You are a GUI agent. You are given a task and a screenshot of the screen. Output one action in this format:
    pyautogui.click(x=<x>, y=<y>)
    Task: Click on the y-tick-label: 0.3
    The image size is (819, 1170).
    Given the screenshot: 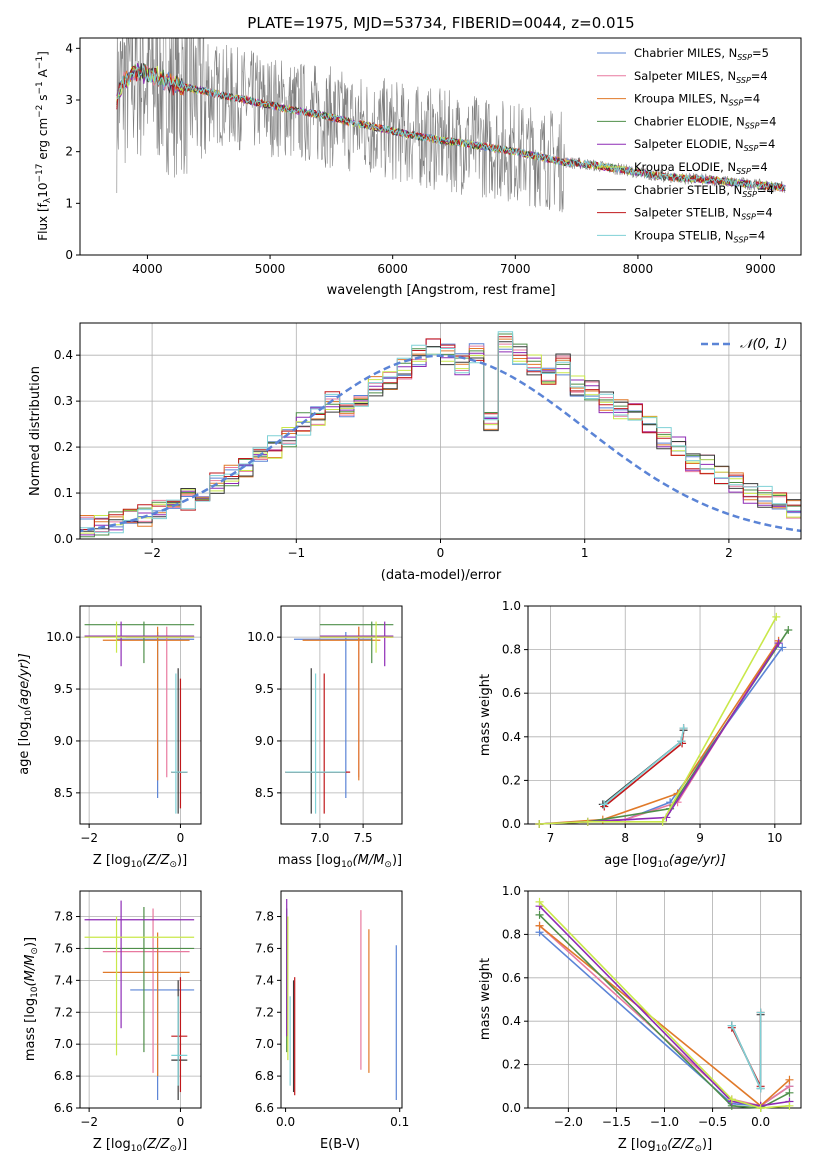 What is the action you would take?
    pyautogui.click(x=63, y=401)
    